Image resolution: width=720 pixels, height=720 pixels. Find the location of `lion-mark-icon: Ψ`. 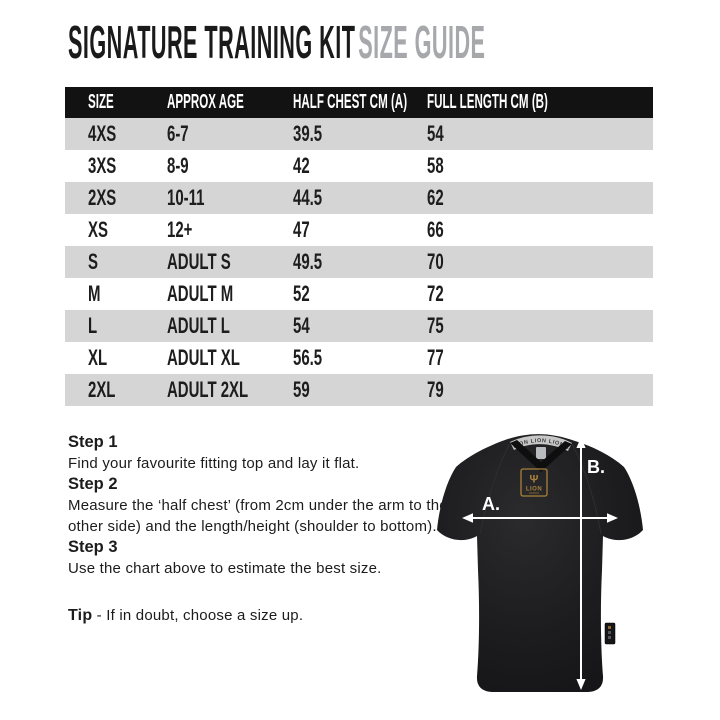

lion-mark-icon: Ψ is located at coordinates (534, 480).